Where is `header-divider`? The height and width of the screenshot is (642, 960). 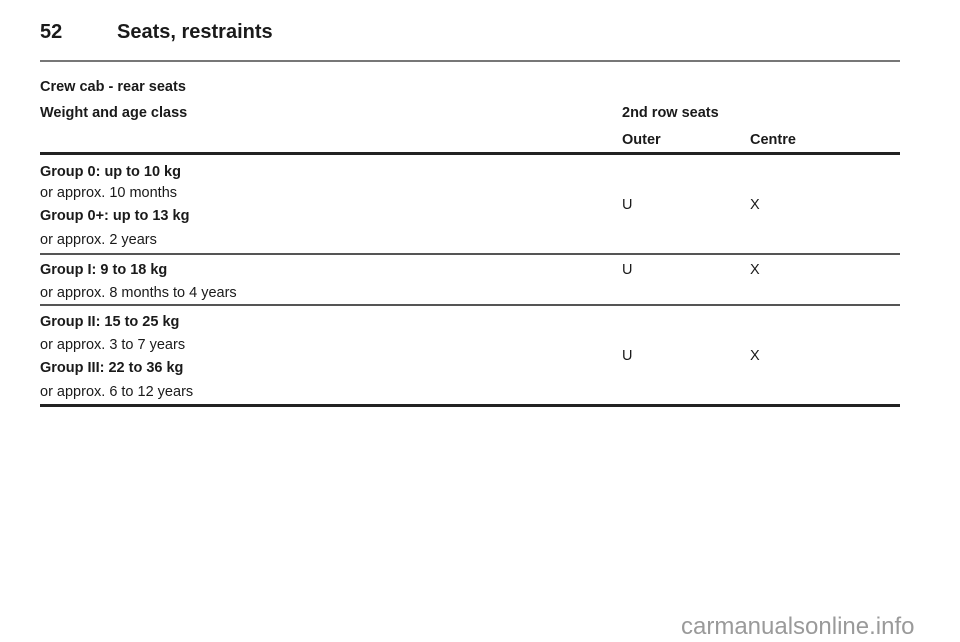 header-divider is located at coordinates (470, 61).